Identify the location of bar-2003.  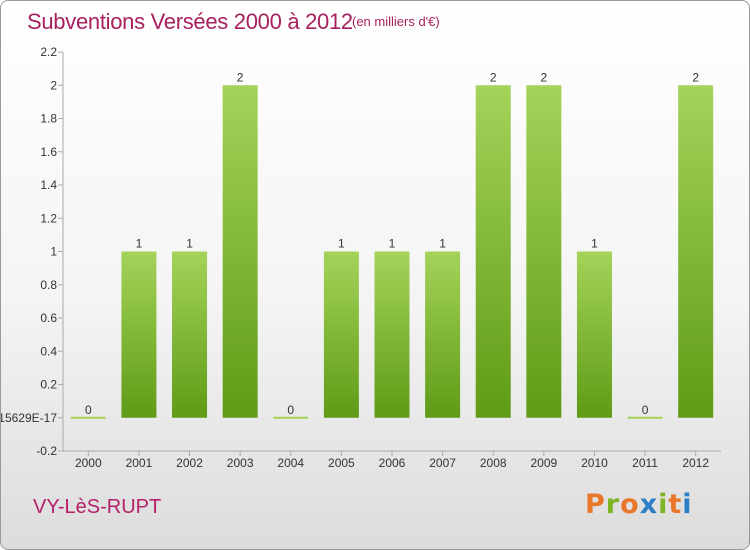
(240, 251).